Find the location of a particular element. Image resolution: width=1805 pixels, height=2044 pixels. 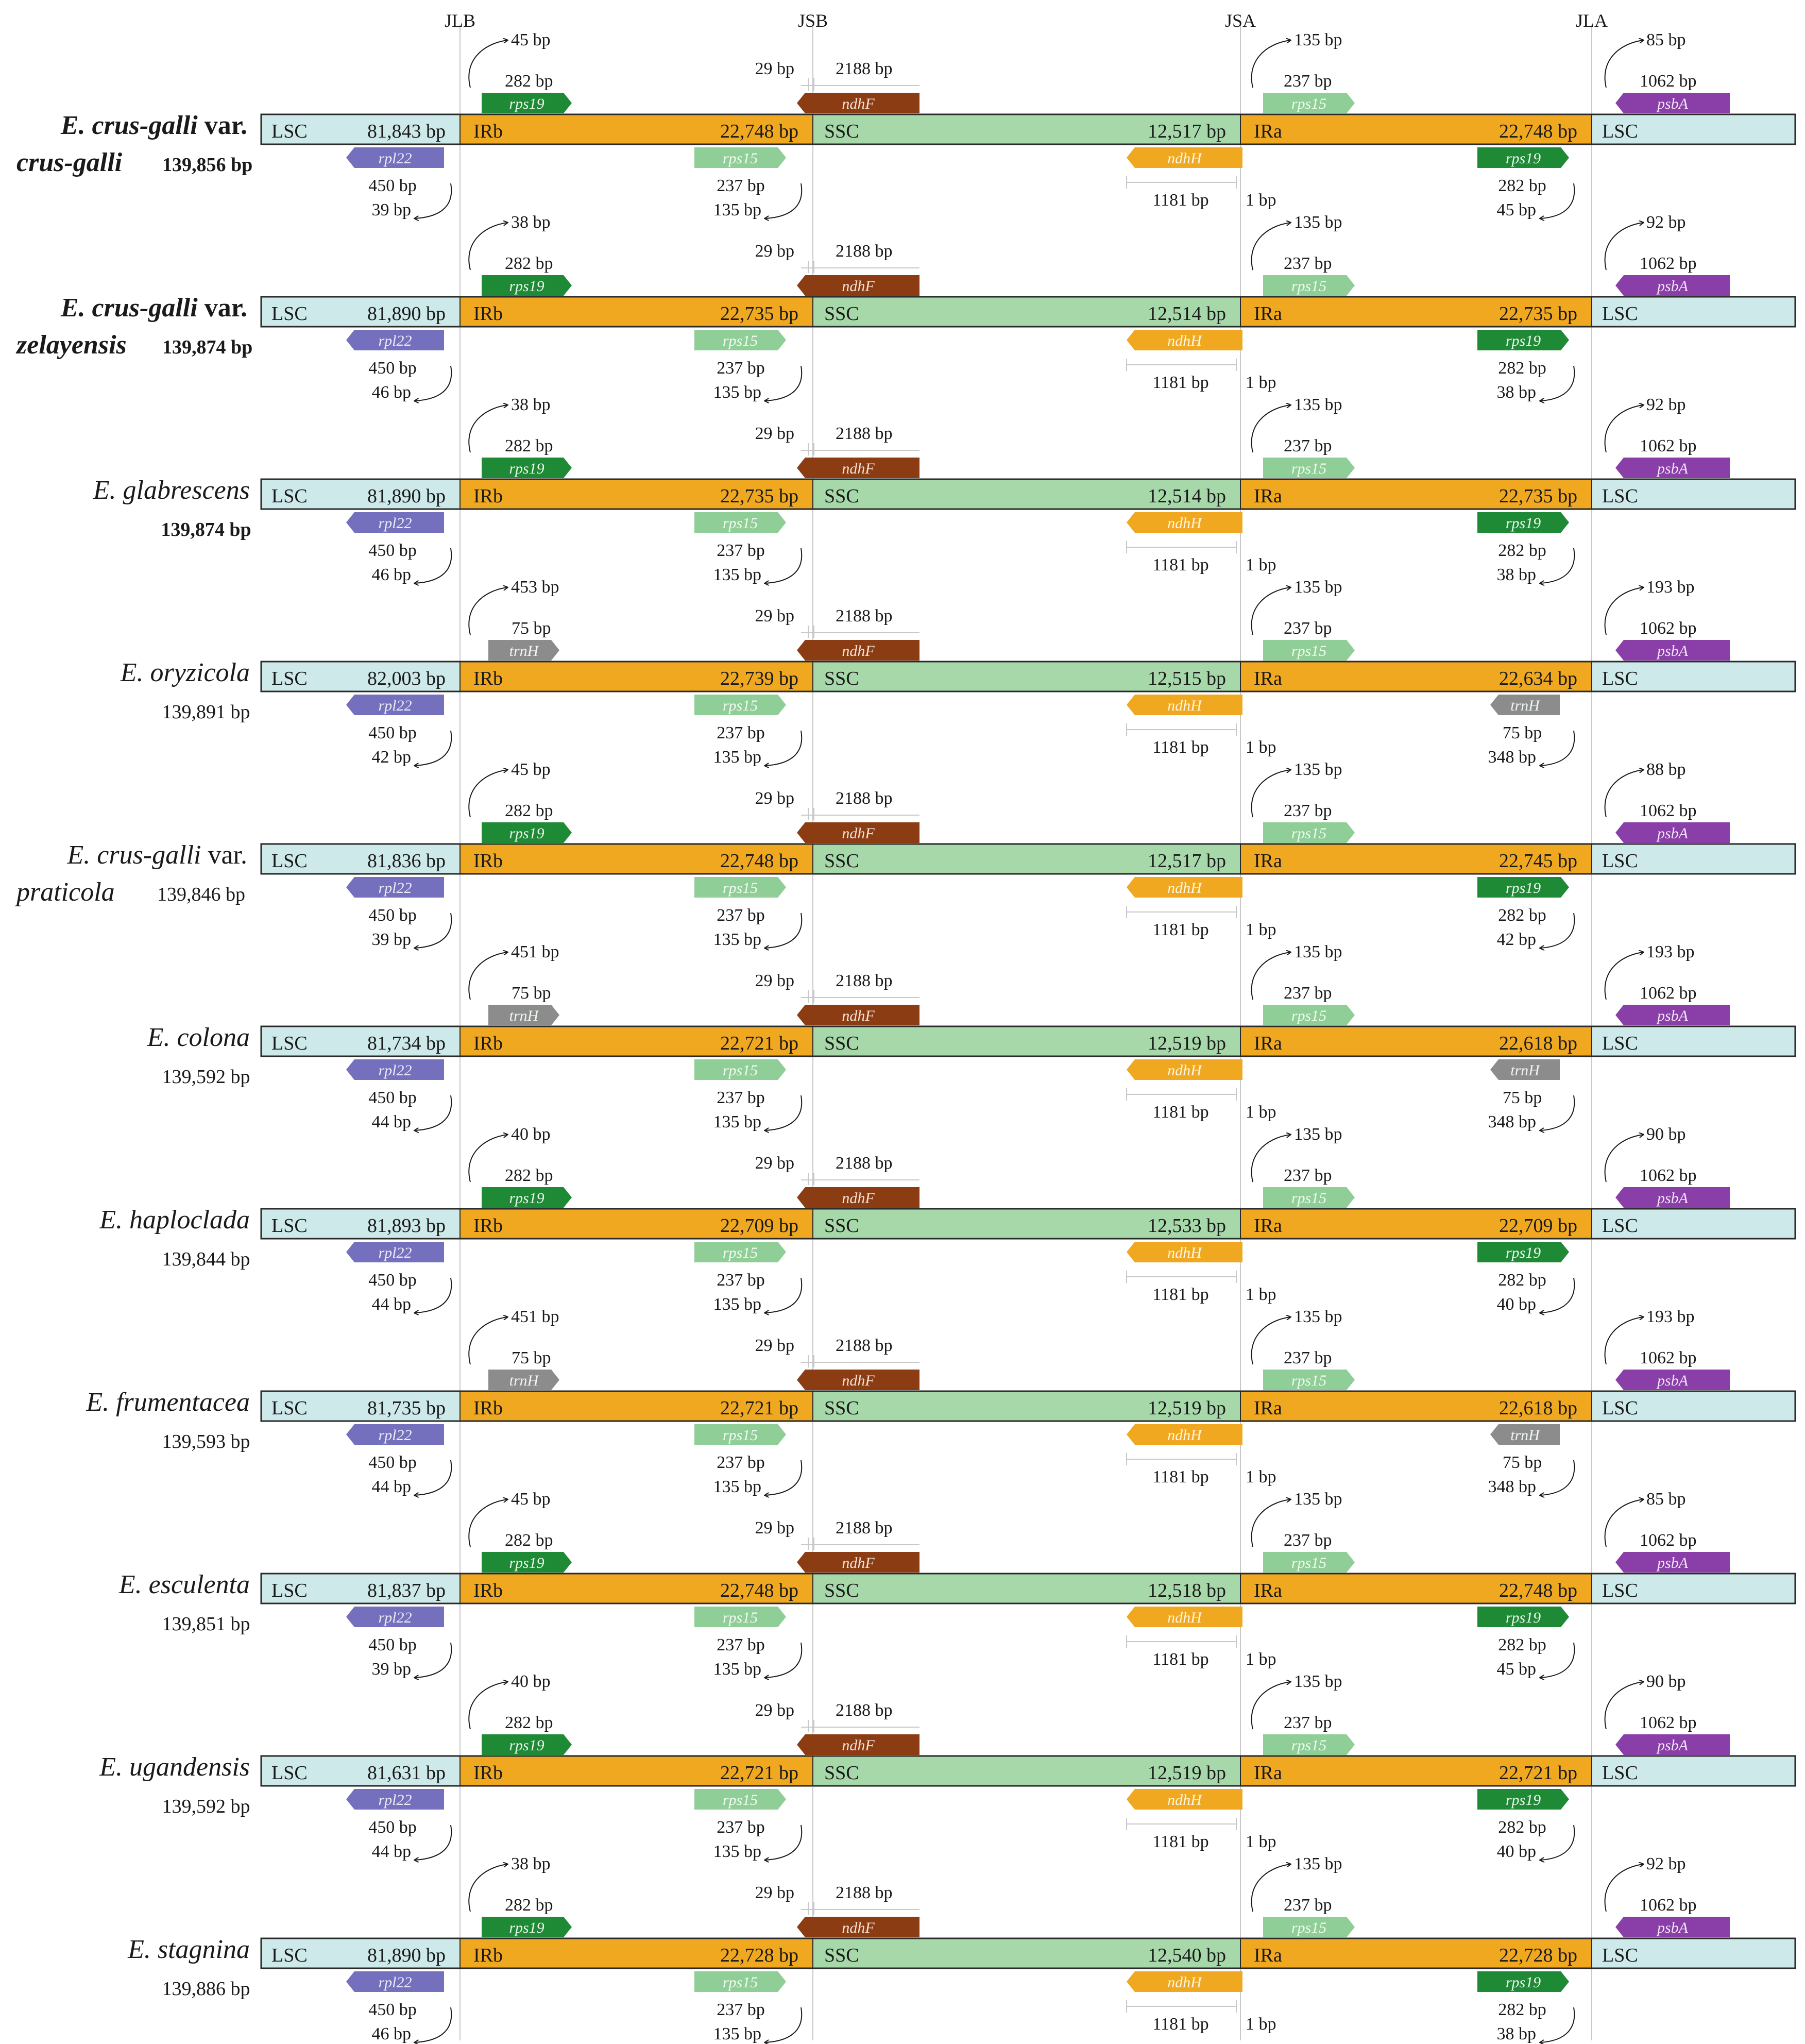

rpl22-gene: rpl22 is located at coordinates (395, 340).